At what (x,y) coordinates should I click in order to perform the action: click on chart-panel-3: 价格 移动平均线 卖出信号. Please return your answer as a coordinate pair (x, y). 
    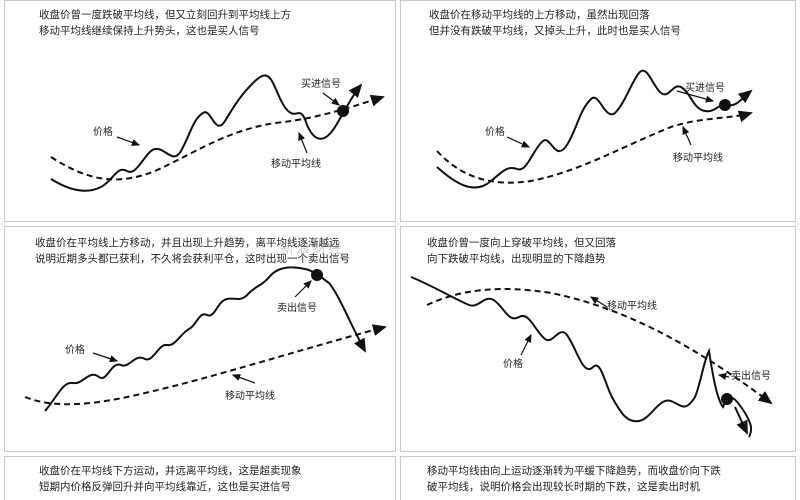
    Looking at the image, I should click on (205, 339).